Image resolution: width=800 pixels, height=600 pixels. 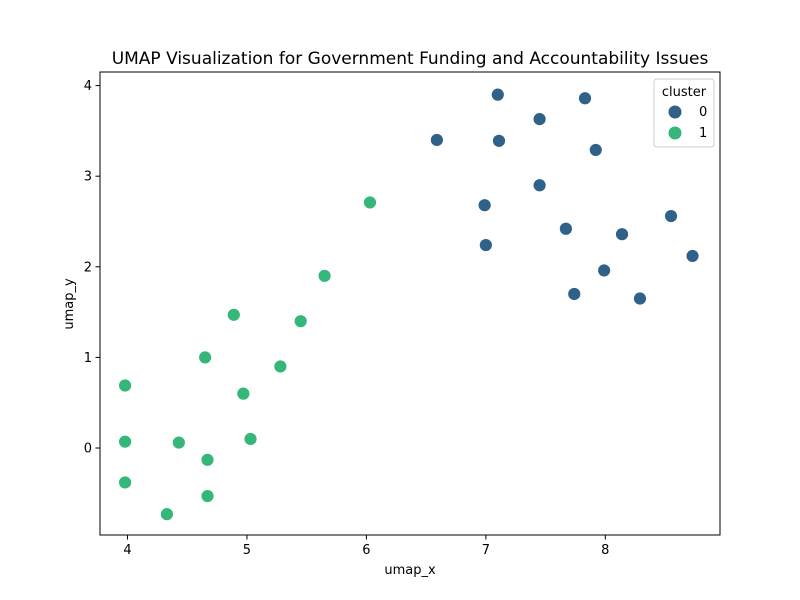 What do you see at coordinates (69, 304) in the screenshot?
I see `y-axis-label: umap_y` at bounding box center [69, 304].